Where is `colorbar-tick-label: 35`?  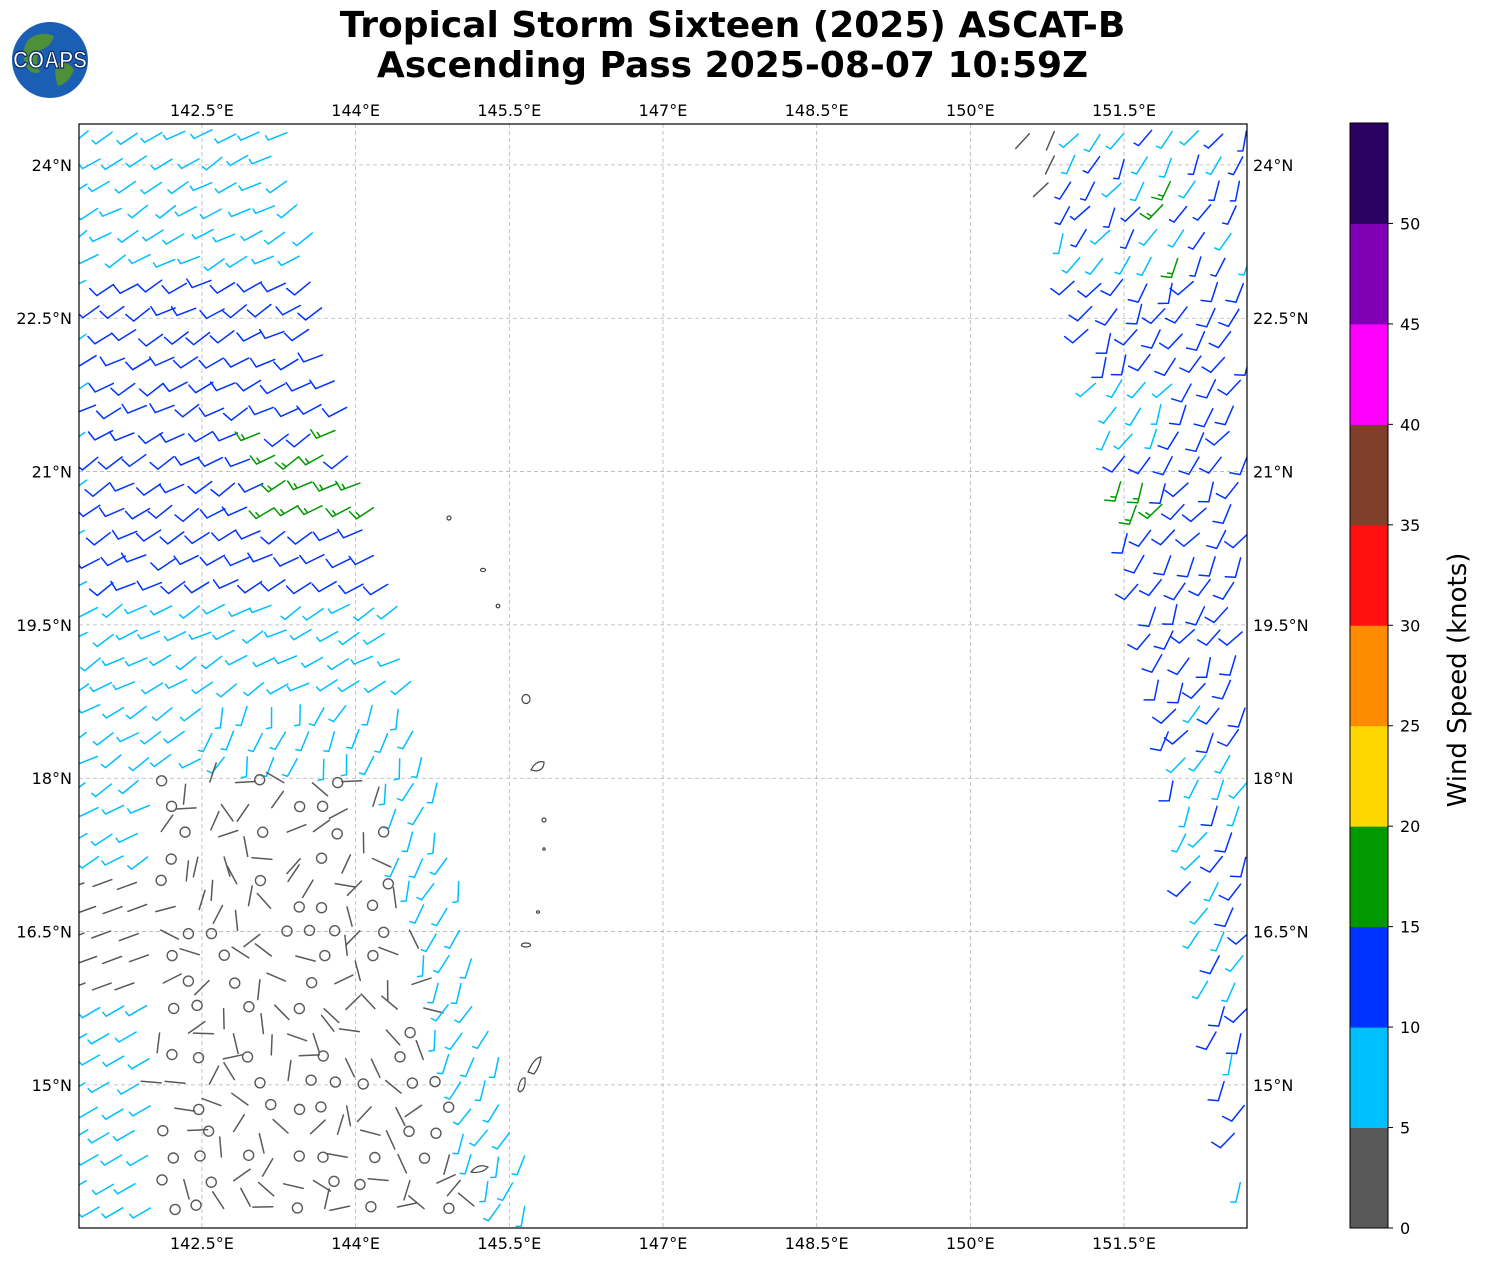
colorbar-tick-label: 35 is located at coordinates (1410, 525).